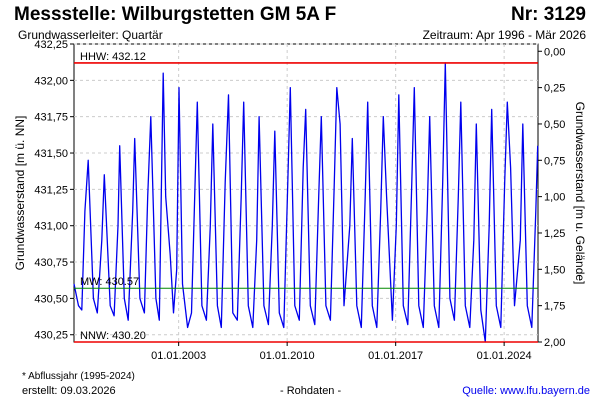  I want to click on mw-label: MW: 430.57, so click(109, 282).